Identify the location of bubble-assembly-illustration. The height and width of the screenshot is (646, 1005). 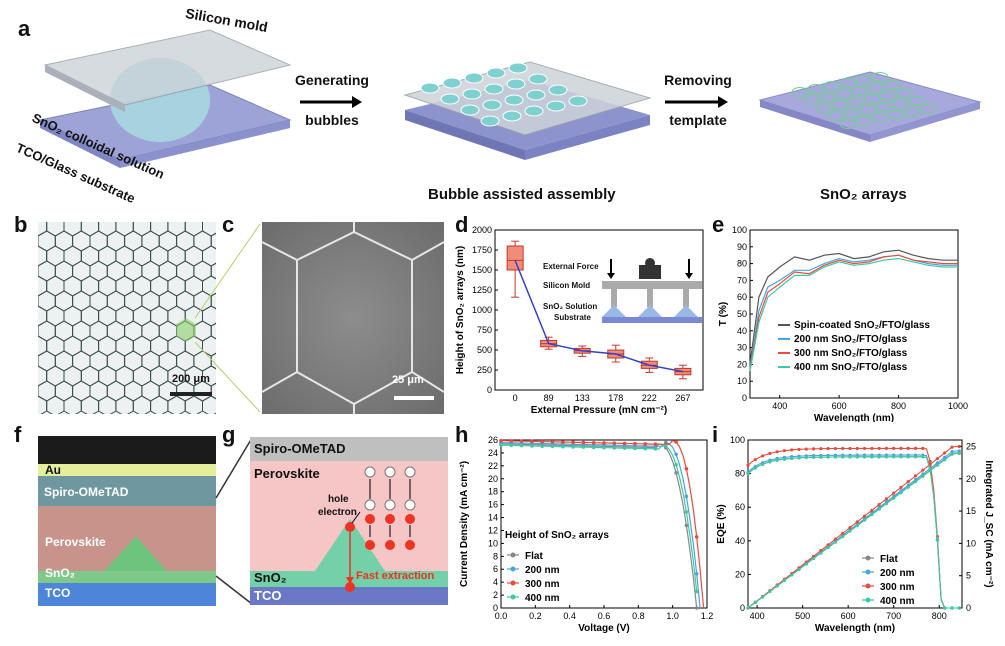
(527, 110).